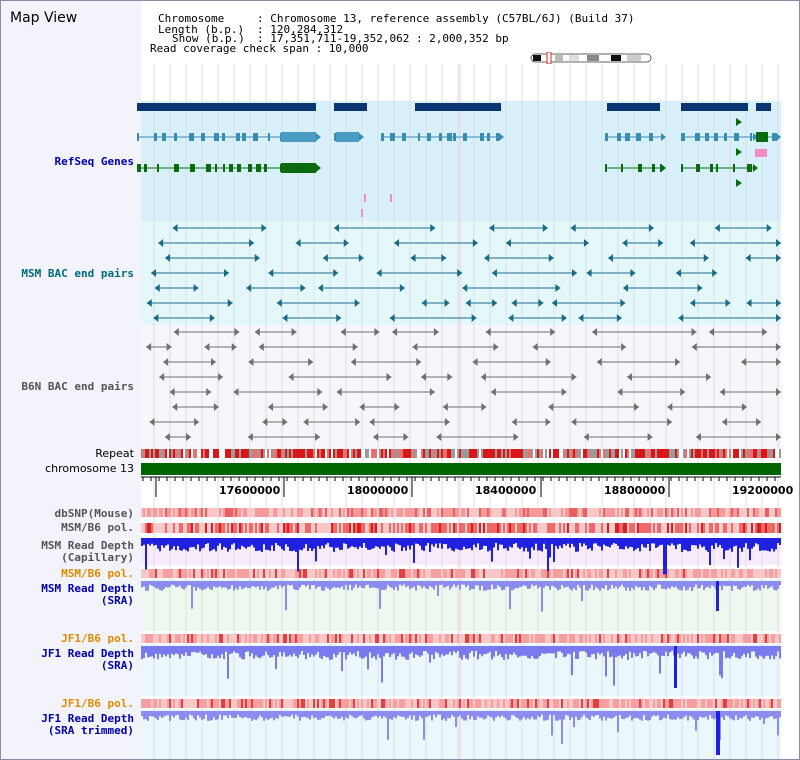  I want to click on label-msm-bac: MSM BAC end pairs, so click(77, 273).